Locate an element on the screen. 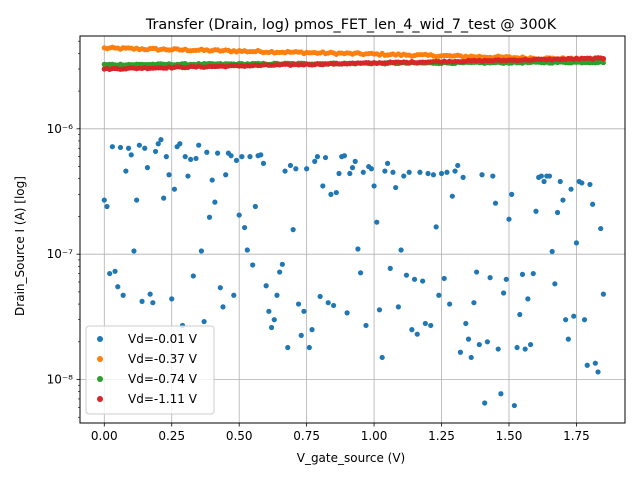  y-axis-ticks: 10⁻⁸ 10⁻⁷ 10⁻⁶ is located at coordinates (63, 254).